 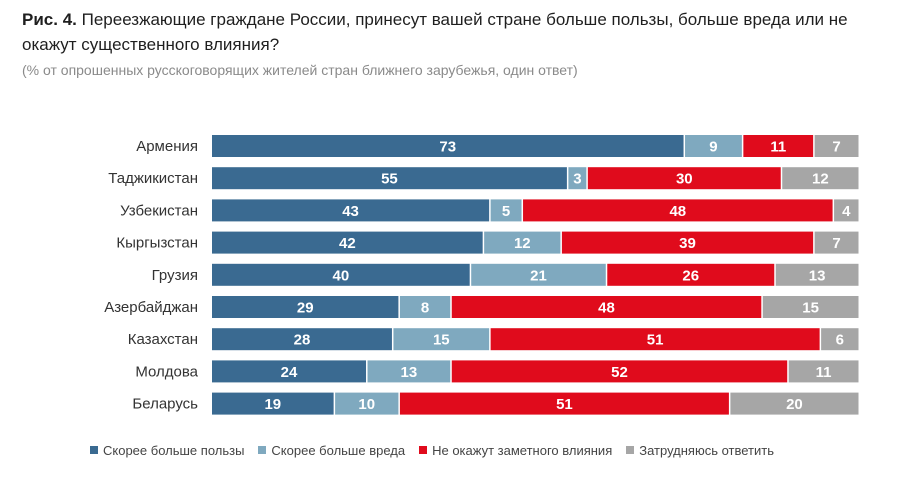 What do you see at coordinates (157, 243) in the screenshot?
I see `category-label: Кыргызстан` at bounding box center [157, 243].